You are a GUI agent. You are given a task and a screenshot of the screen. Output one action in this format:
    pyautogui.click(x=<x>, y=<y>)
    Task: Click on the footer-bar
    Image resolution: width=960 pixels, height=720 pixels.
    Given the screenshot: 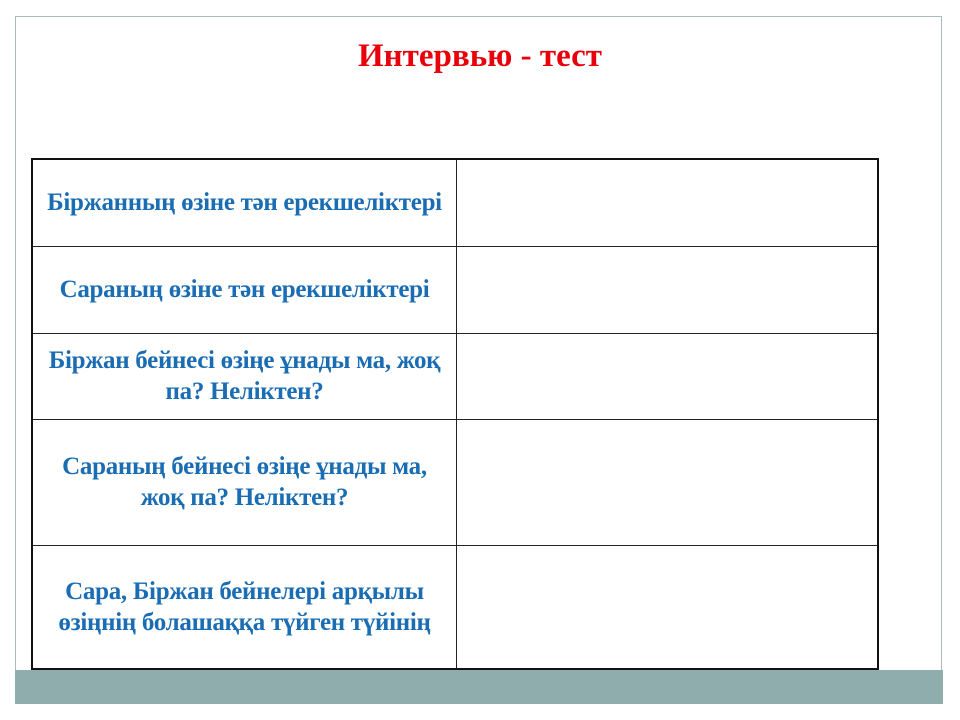 What is the action you would take?
    pyautogui.click(x=479, y=687)
    